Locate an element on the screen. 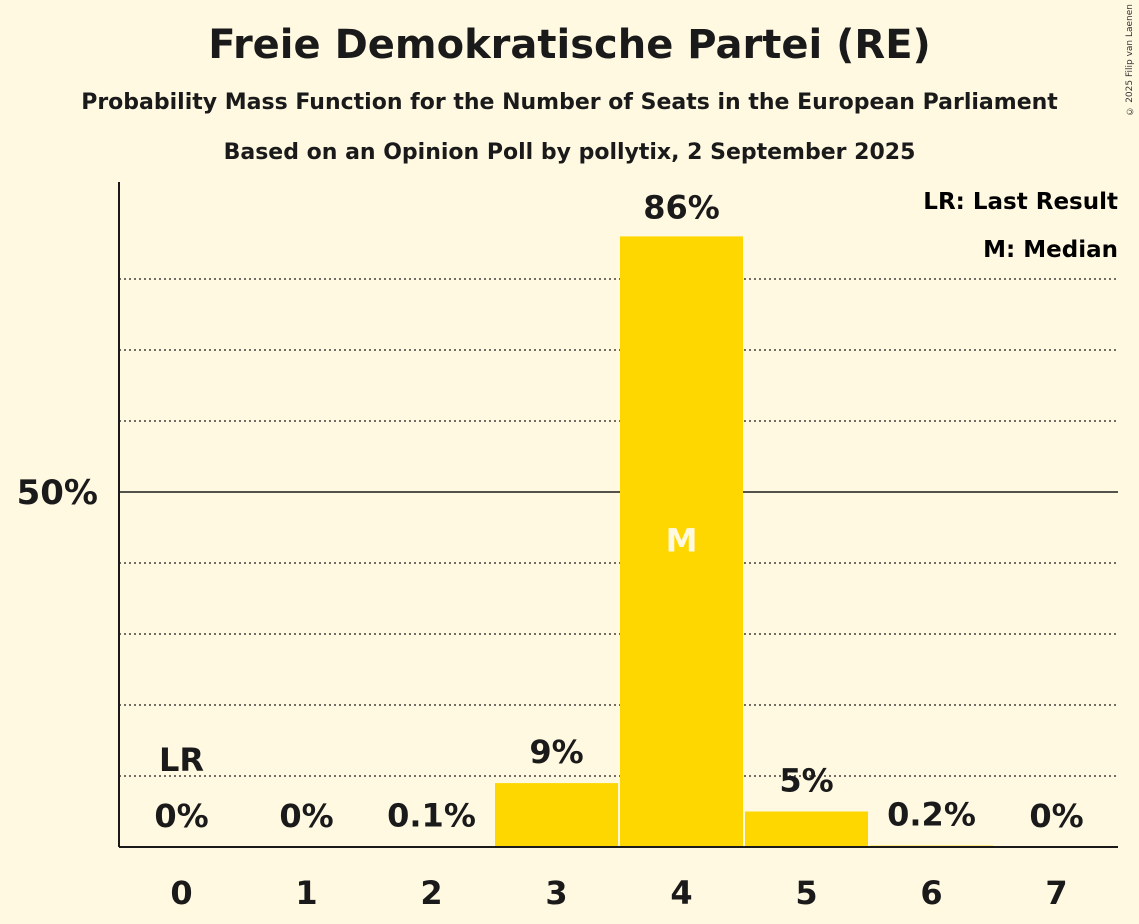 This screenshot has width=1139, height=924. x-tick-label: 0 is located at coordinates (181, 893).